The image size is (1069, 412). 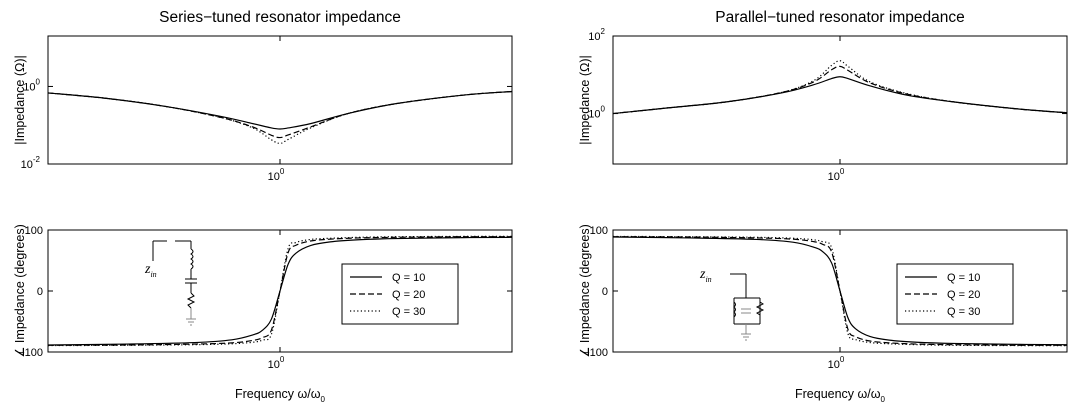 I want to click on series-phase-ylabel: ∠ Impedance (degrees), so click(x=20, y=291).